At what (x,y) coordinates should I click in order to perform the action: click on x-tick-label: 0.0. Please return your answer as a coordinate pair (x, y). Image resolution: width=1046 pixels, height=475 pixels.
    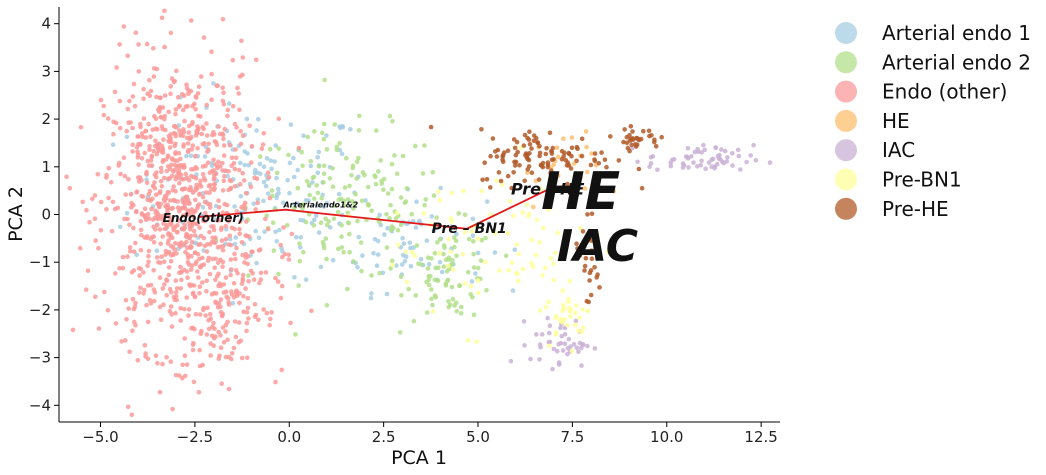
    Looking at the image, I should click on (289, 437).